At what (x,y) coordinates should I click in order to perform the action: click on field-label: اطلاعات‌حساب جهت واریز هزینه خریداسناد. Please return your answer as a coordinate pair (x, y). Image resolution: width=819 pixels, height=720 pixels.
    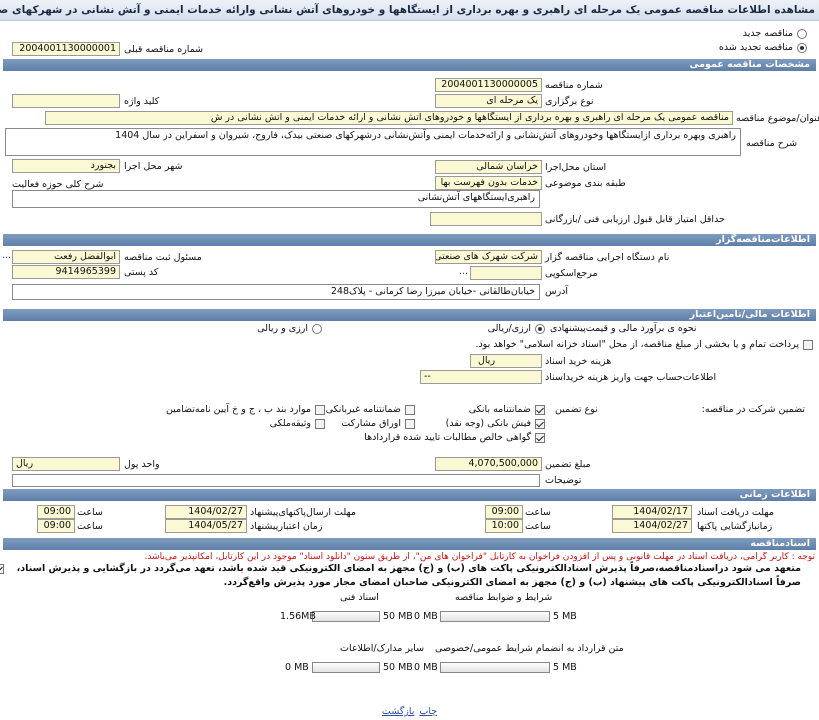
    Looking at the image, I should click on (631, 377).